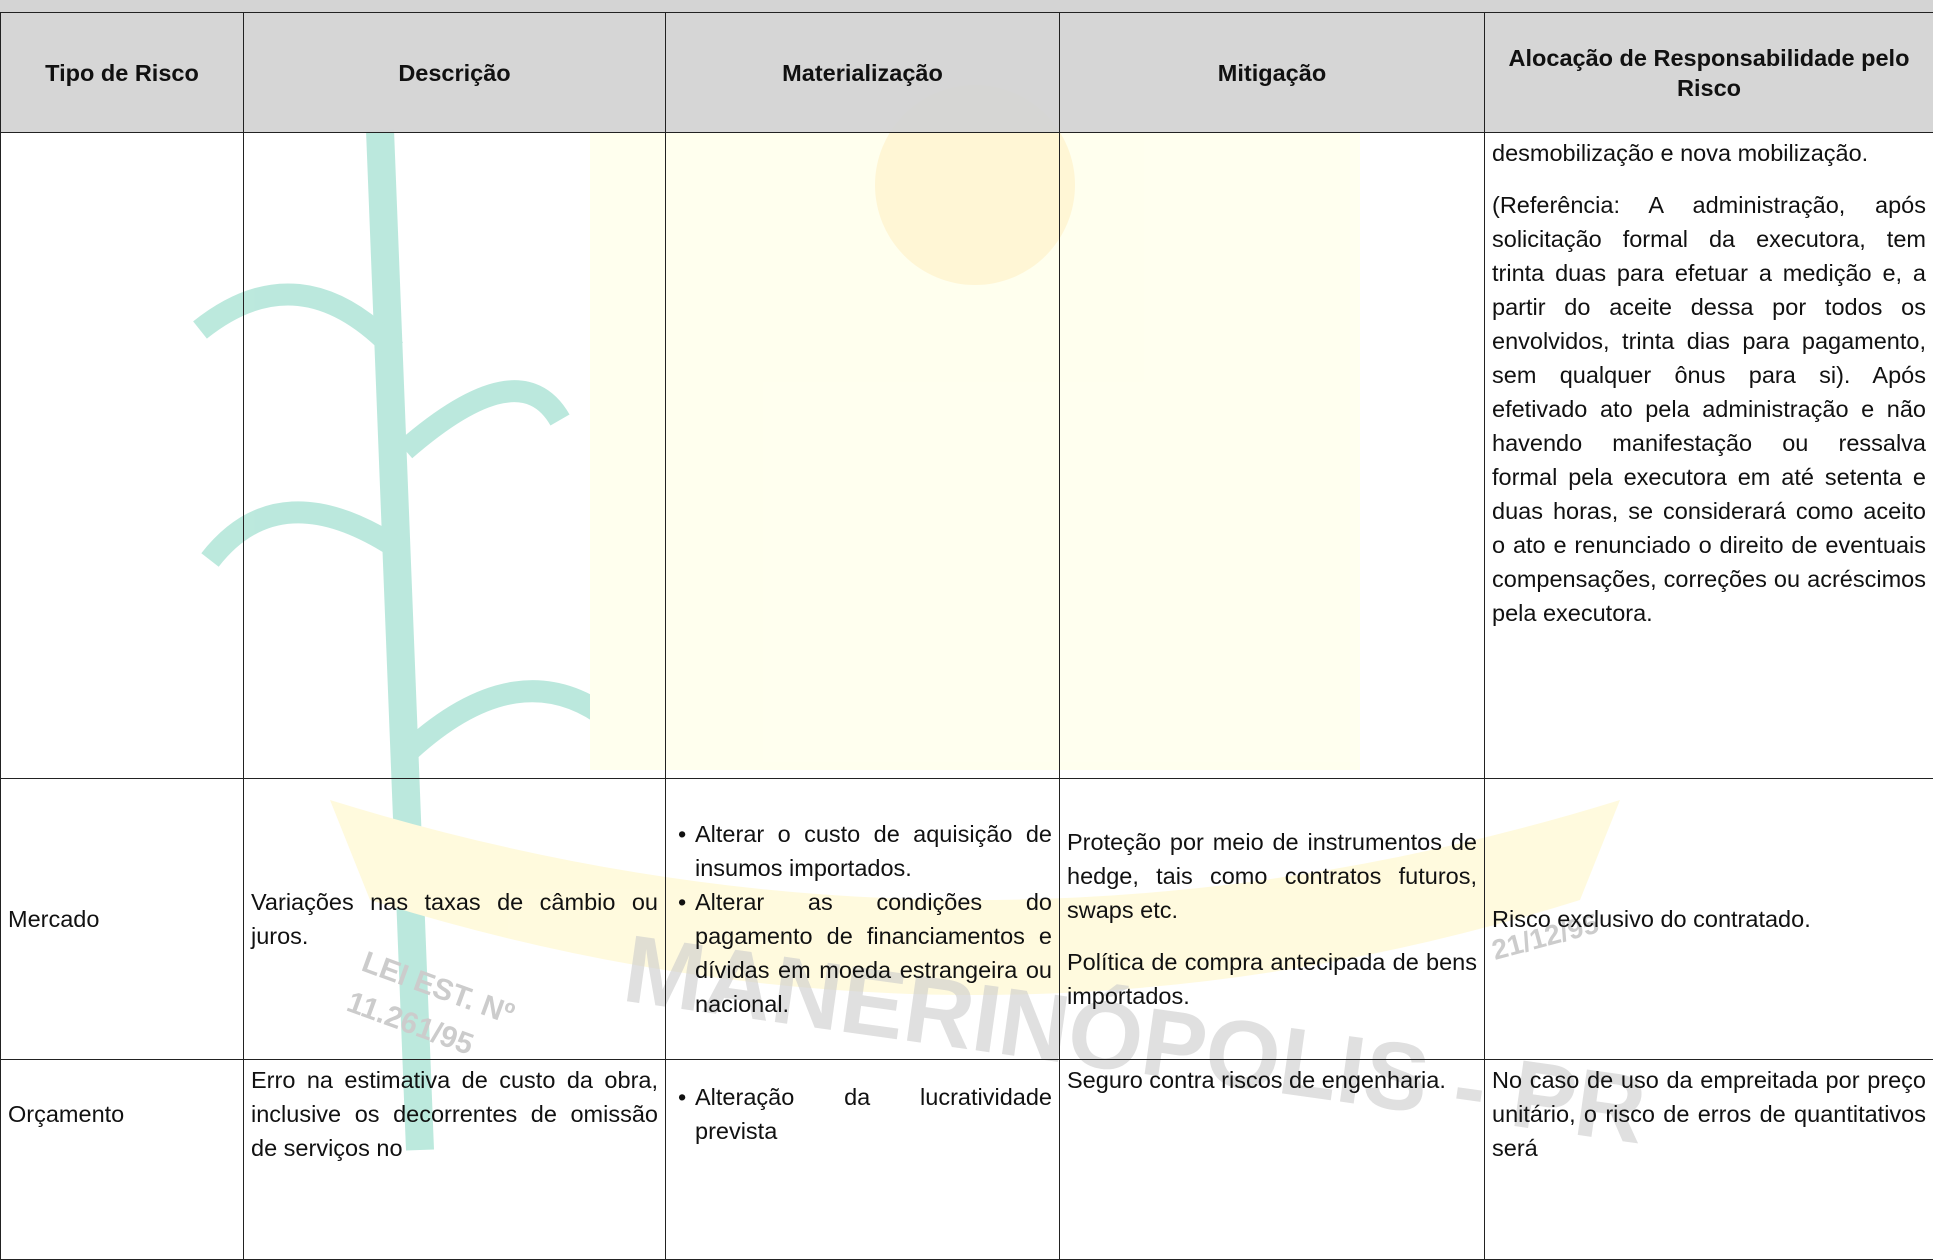  What do you see at coordinates (122, 919) in the screenshot?
I see `cell: Mercado` at bounding box center [122, 919].